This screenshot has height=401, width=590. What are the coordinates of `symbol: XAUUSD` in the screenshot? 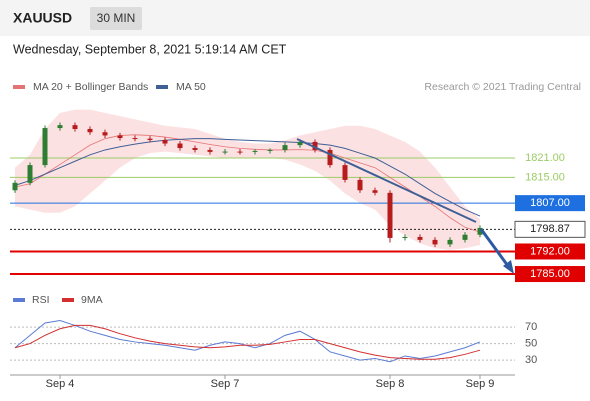 It's located at (42, 18).